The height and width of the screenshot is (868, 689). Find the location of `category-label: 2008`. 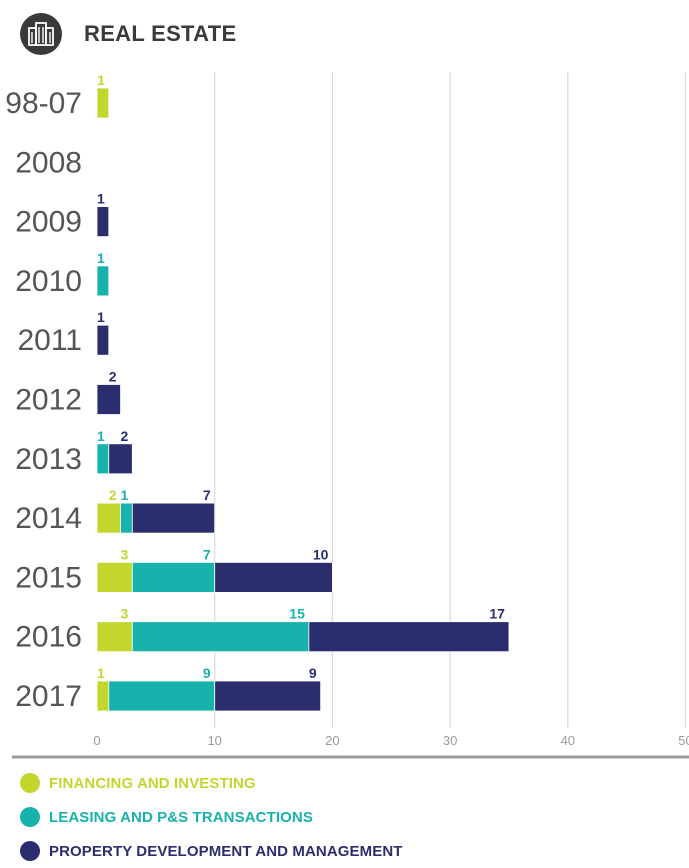

category-label: 2008 is located at coordinates (48, 162).